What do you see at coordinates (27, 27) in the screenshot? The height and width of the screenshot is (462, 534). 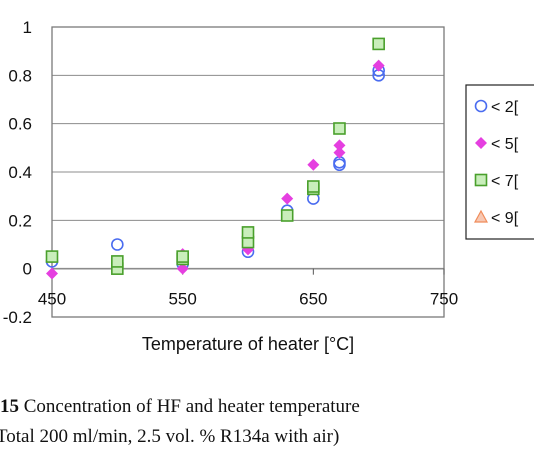 I see `y-tick-label: 1` at bounding box center [27, 27].